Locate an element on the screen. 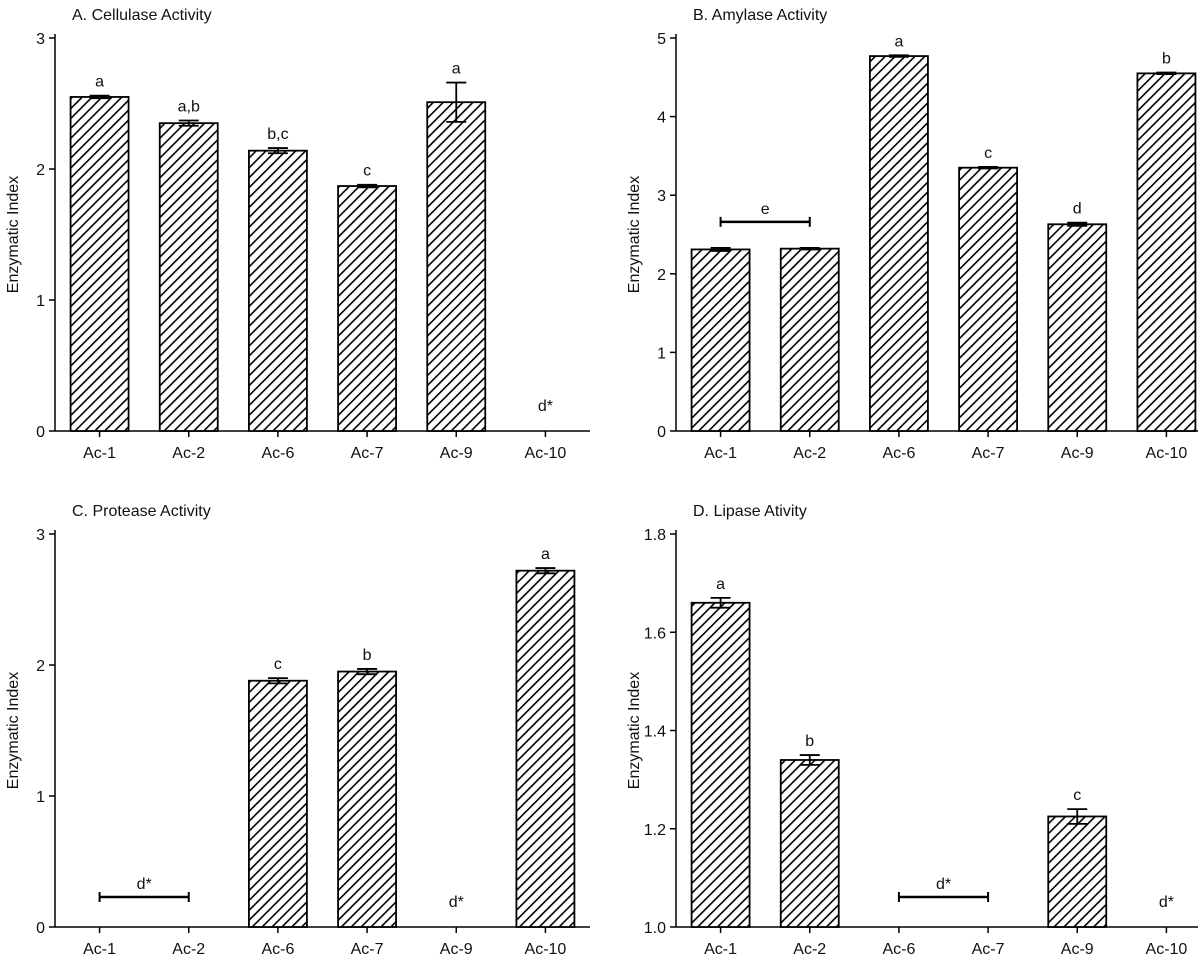  y-tick-label: 1.8 is located at coordinates (655, 535).